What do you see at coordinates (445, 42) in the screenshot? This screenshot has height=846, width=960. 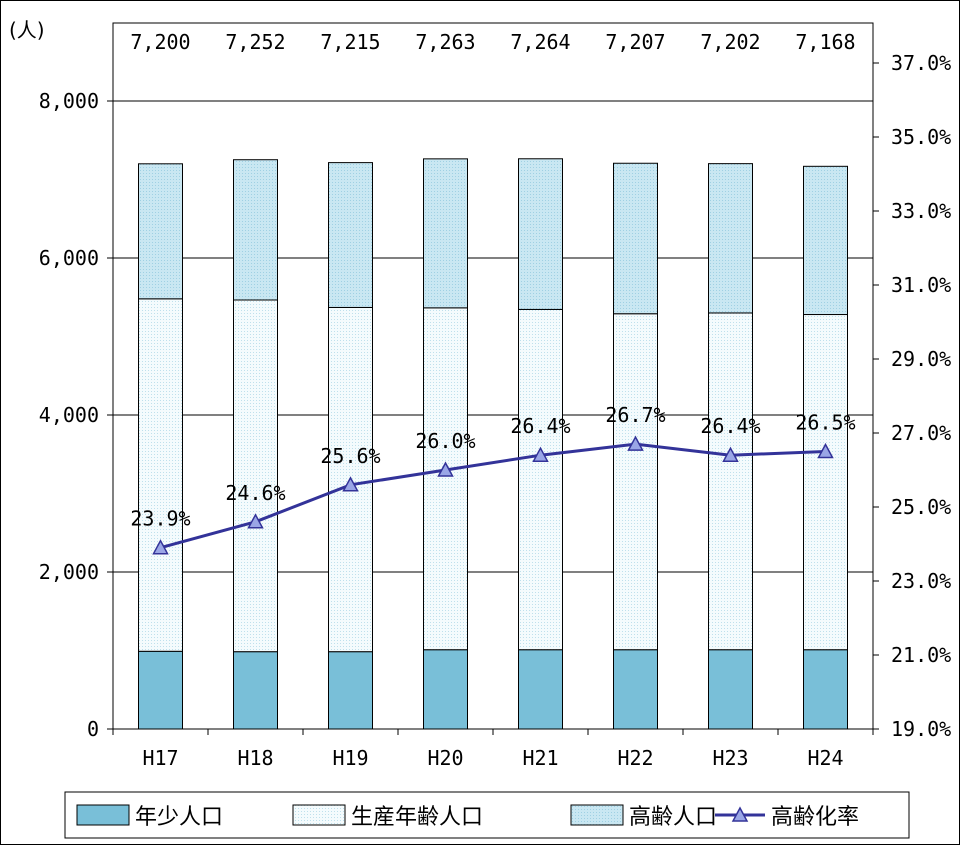 I see `total-label: 7,263` at bounding box center [445, 42].